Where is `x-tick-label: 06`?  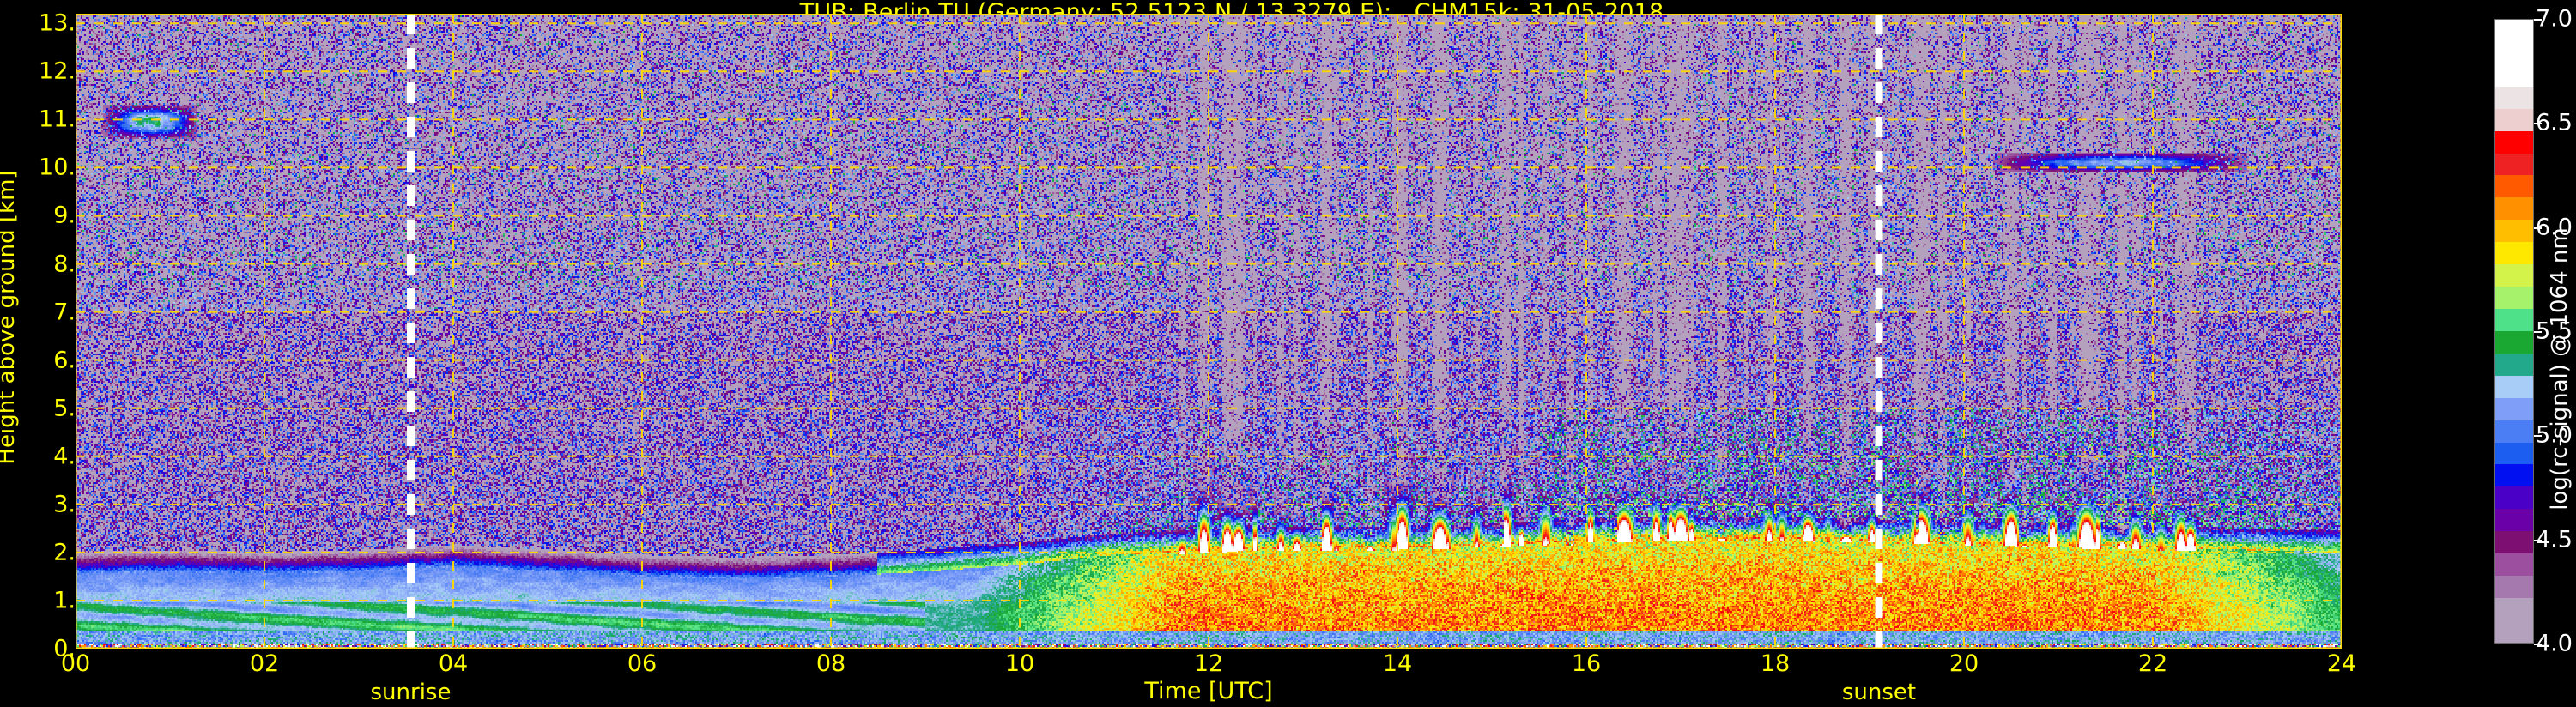 x-tick-label: 06 is located at coordinates (642, 663).